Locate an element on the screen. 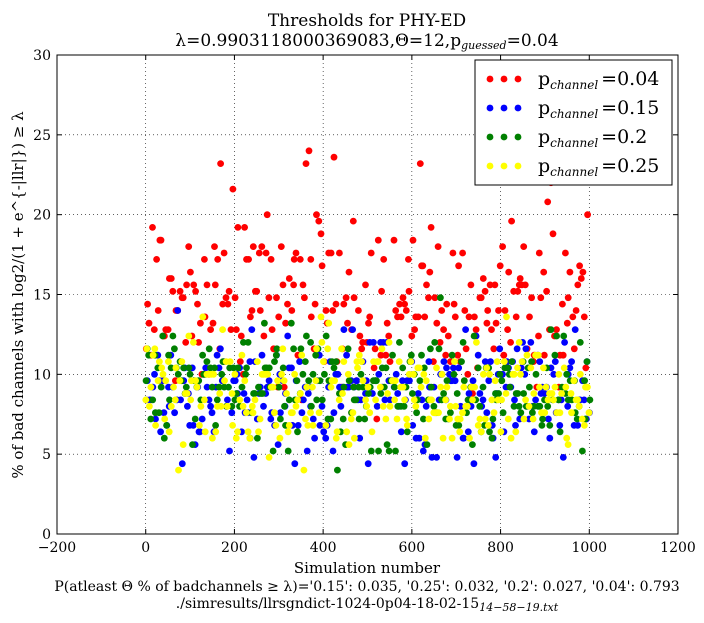 This screenshot has height=623, width=704. x-tick-label: 400 is located at coordinates (323, 548).